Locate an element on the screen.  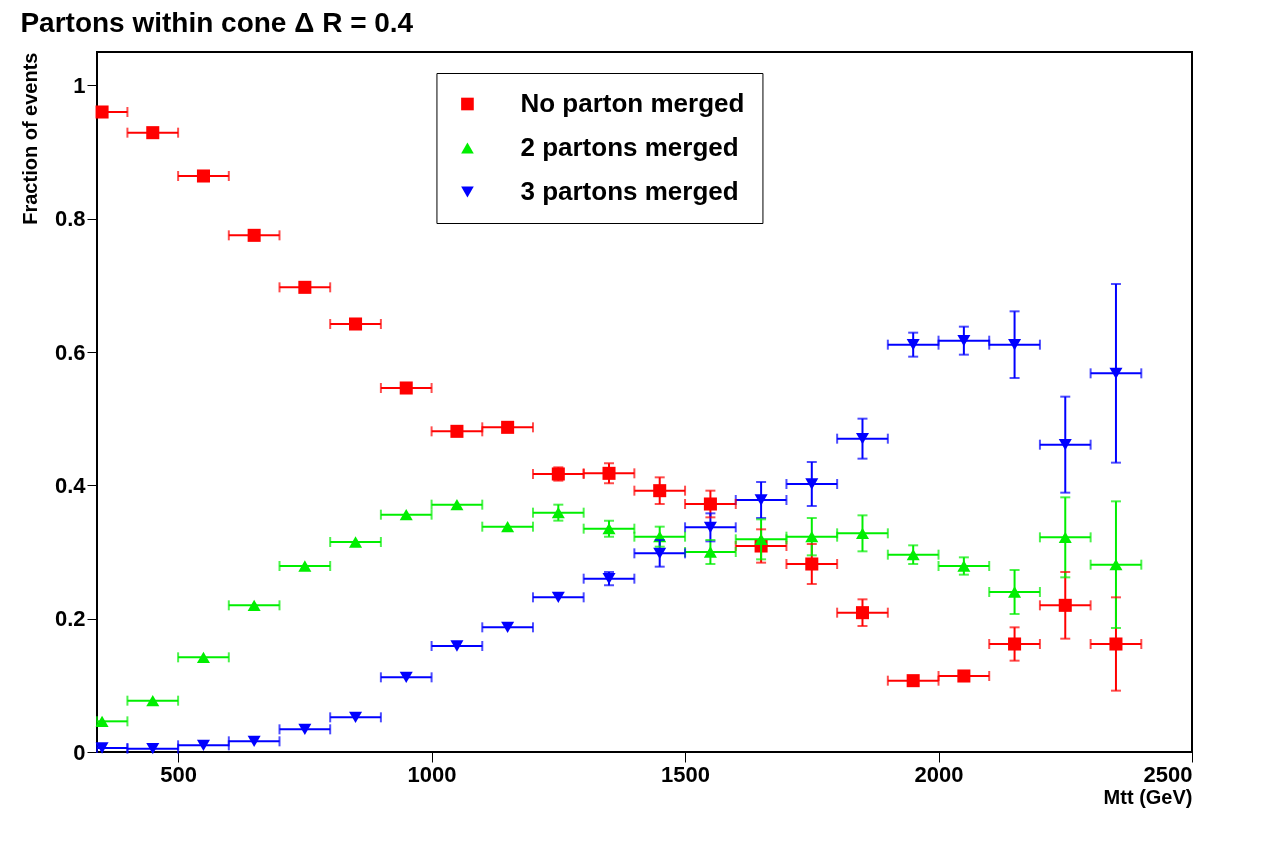
x-tick-label: 500 is located at coordinates (178, 774).